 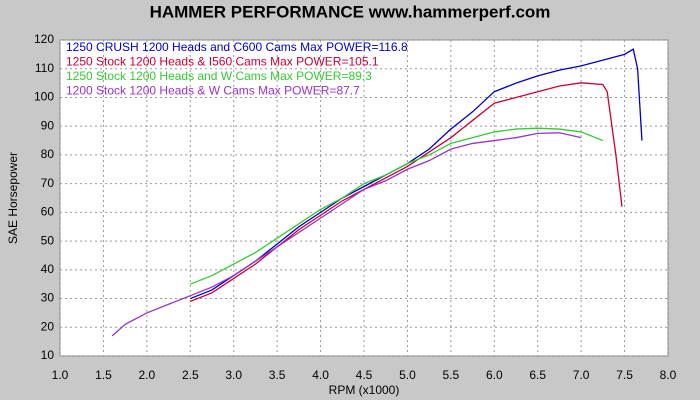 What do you see at coordinates (364, 390) in the screenshot?
I see `x-axis-label: RPM (x1000)` at bounding box center [364, 390].